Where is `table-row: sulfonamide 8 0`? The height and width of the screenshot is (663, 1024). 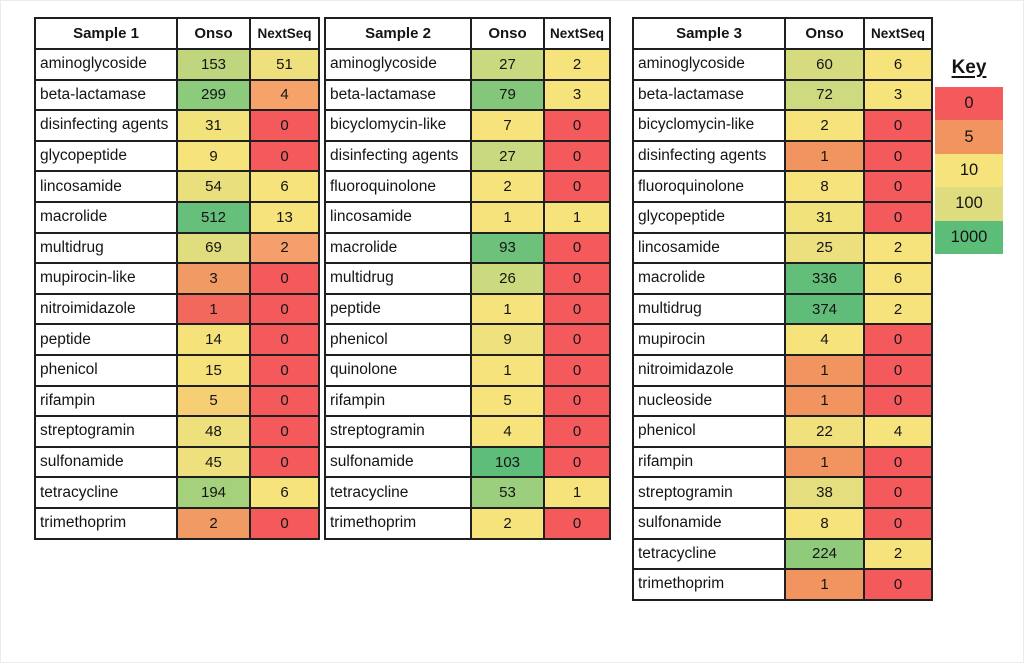 table-row: sulfonamide 8 0 is located at coordinates (782, 523).